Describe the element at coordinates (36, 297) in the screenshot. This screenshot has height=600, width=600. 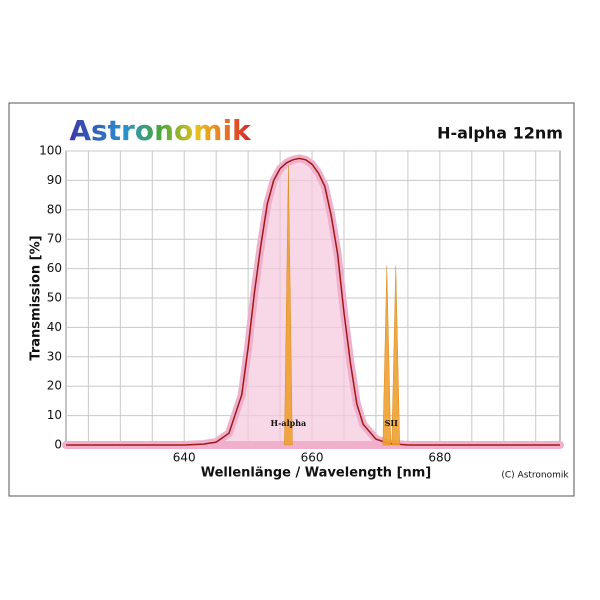
I see `y-axis-label: Transmission [%]` at that location.